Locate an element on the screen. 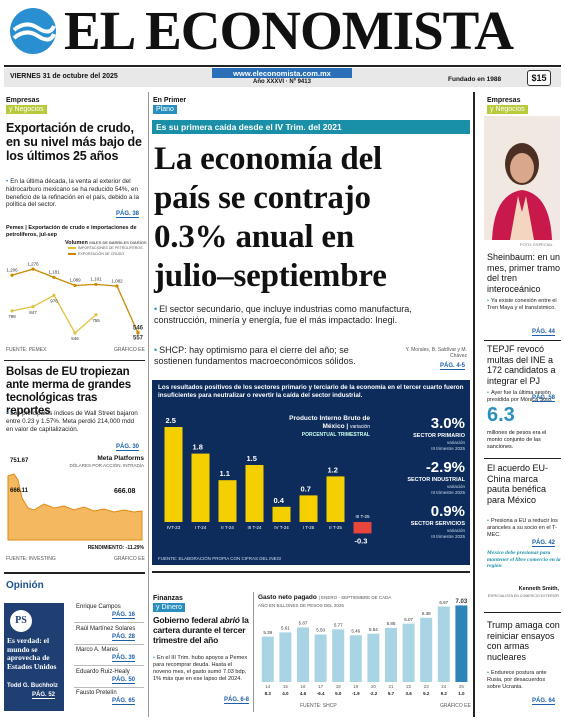 The height and width of the screenshot is (723, 565). bar-label: 5.46 is located at coordinates (355, 630).